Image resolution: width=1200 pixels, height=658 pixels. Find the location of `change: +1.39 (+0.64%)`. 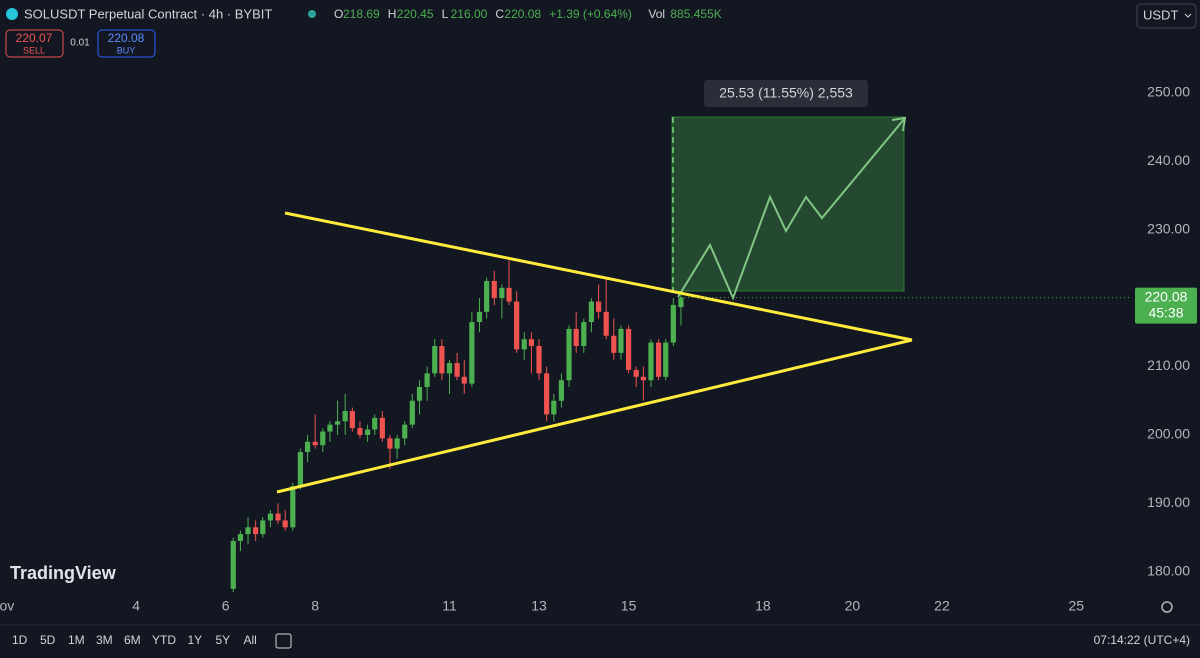

change: +1.39 (+0.64%) is located at coordinates (590, 14).